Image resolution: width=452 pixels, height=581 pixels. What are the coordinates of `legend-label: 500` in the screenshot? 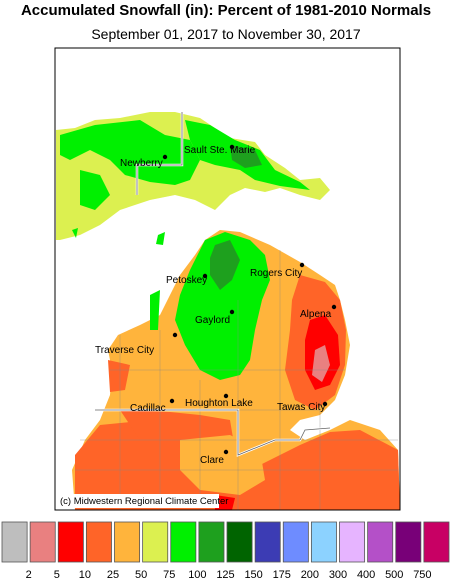 It's located at (394, 575).